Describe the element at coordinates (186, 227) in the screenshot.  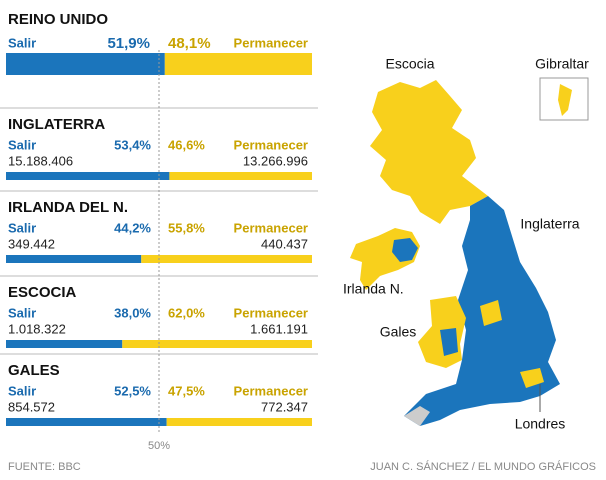
I see `remain-pct: 55,8%` at that location.